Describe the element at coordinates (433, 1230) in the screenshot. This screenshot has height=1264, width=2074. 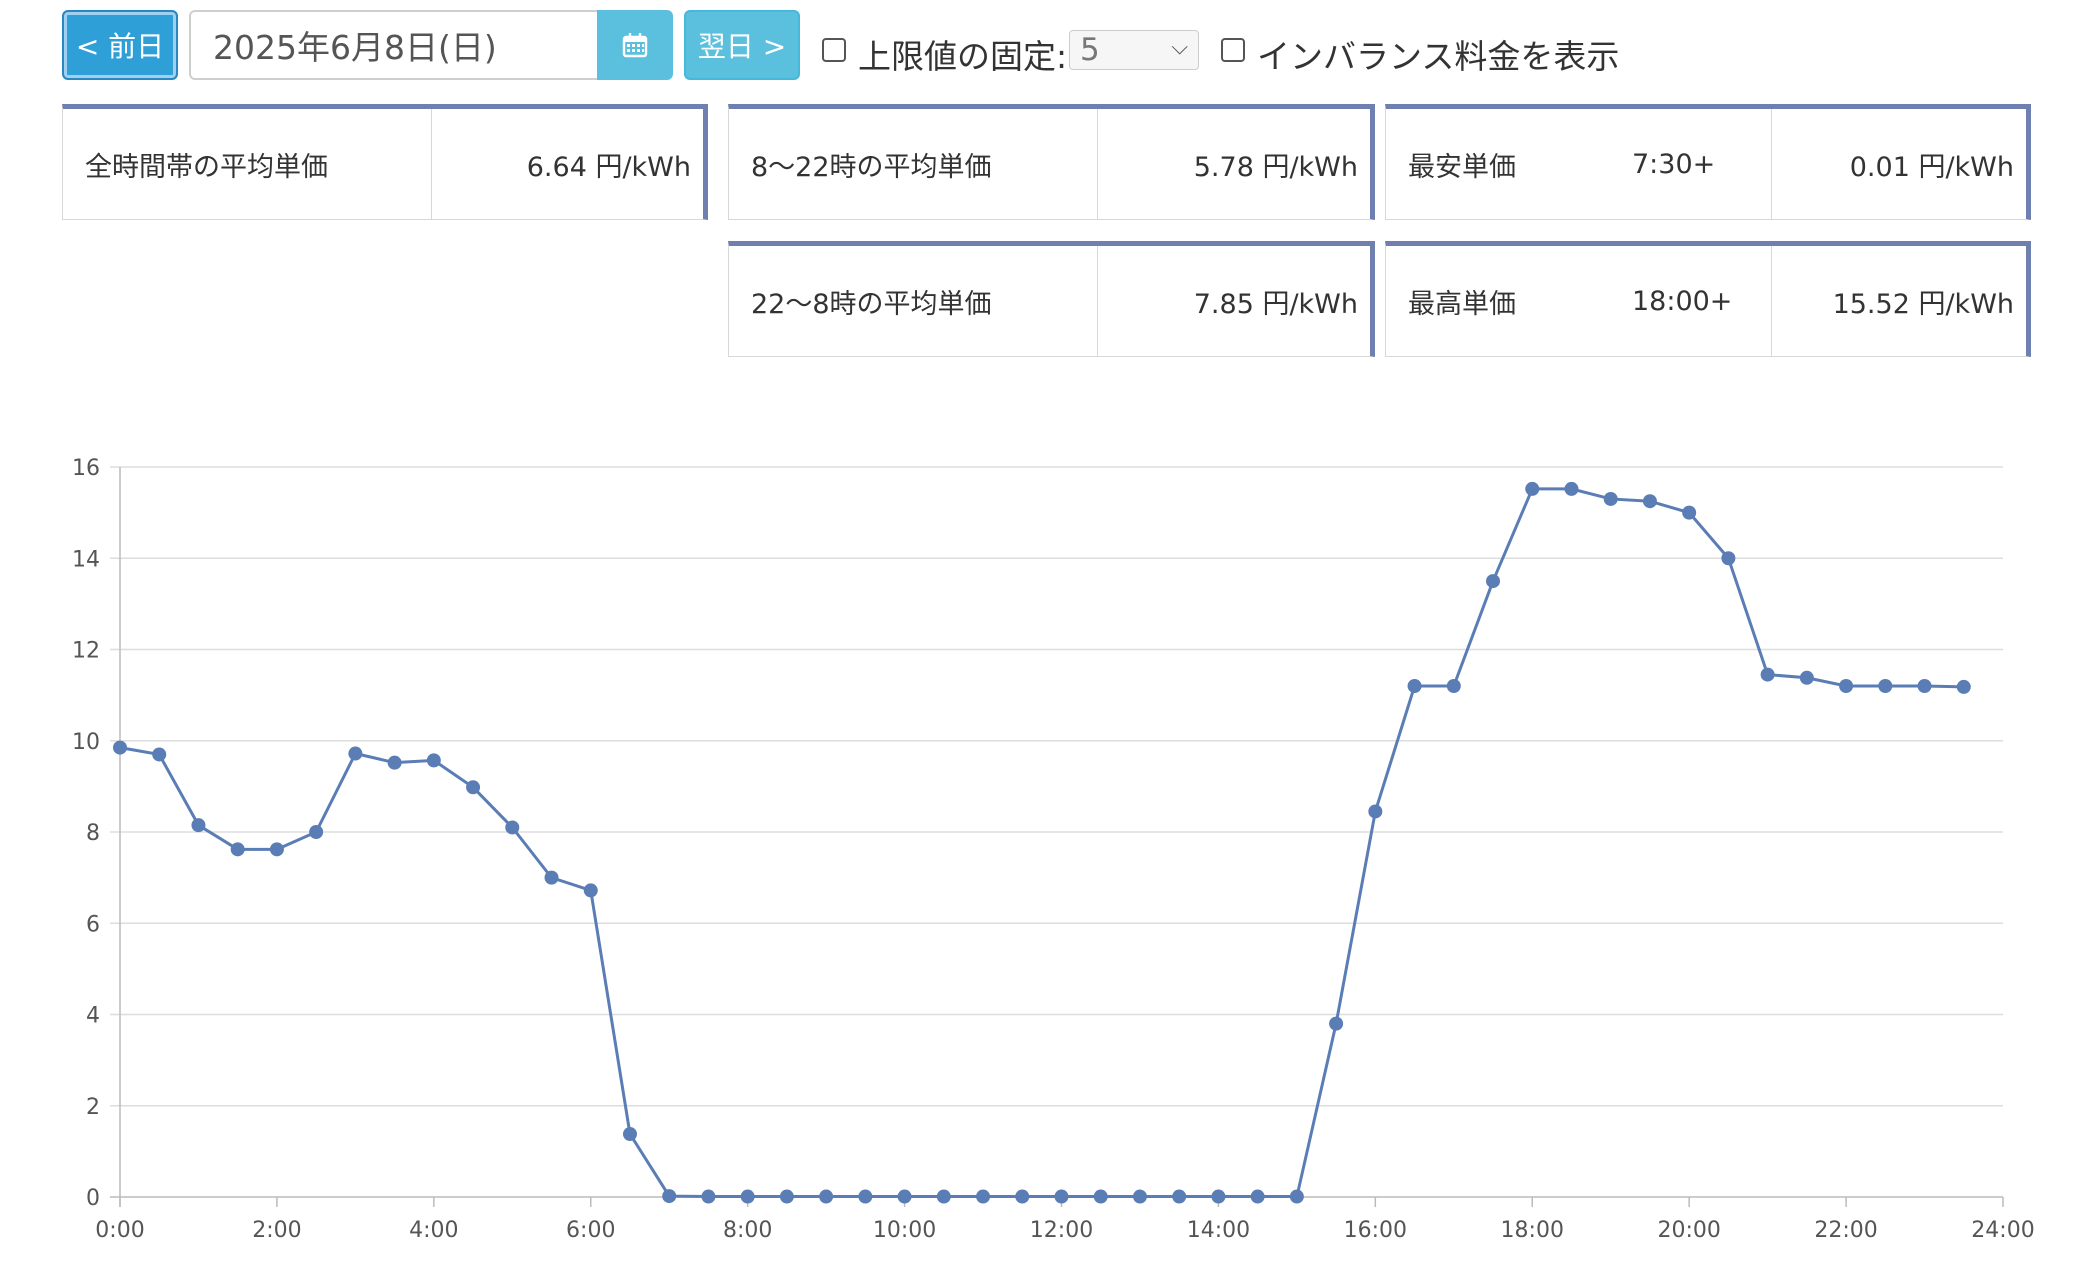
I see `x-tick-label: 4:00` at that location.